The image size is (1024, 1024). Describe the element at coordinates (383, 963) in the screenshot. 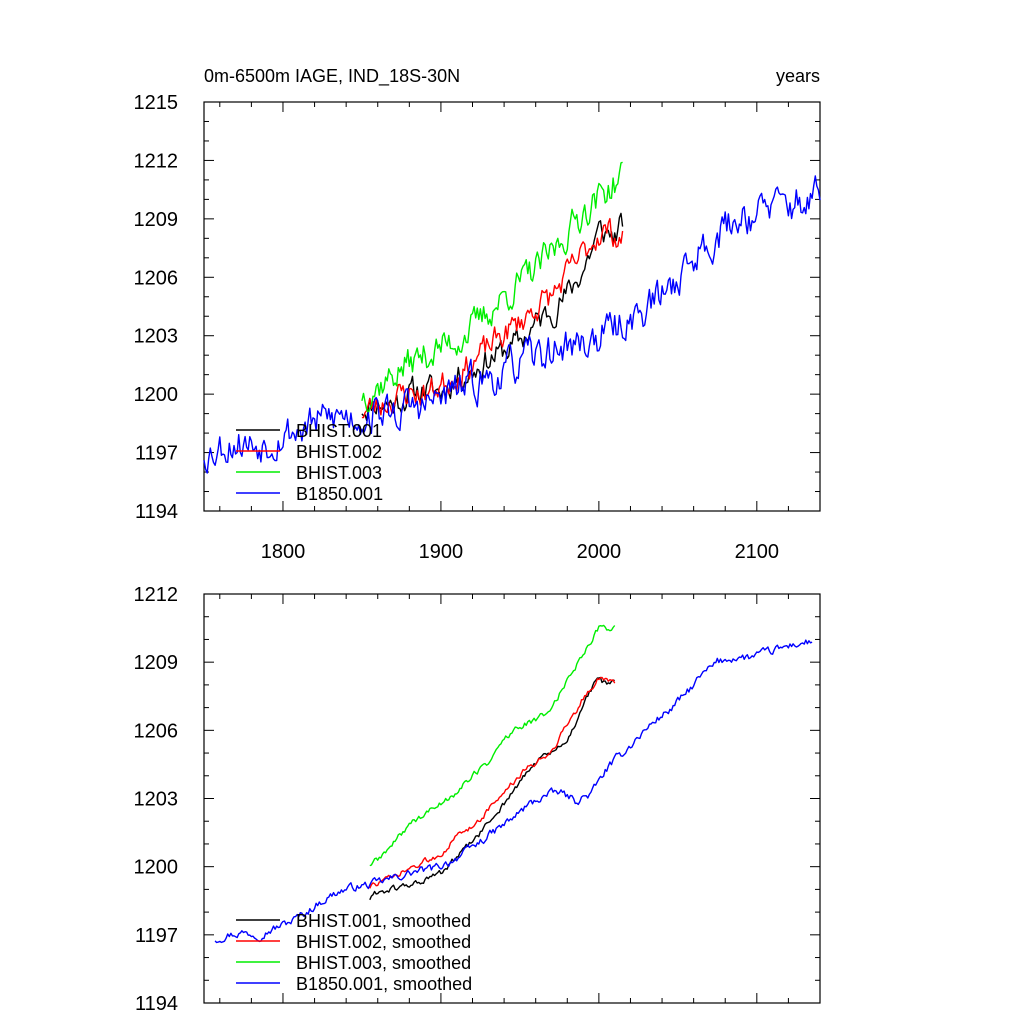

I see `bottom-legend-label: BHIST.003, smoothed` at that location.